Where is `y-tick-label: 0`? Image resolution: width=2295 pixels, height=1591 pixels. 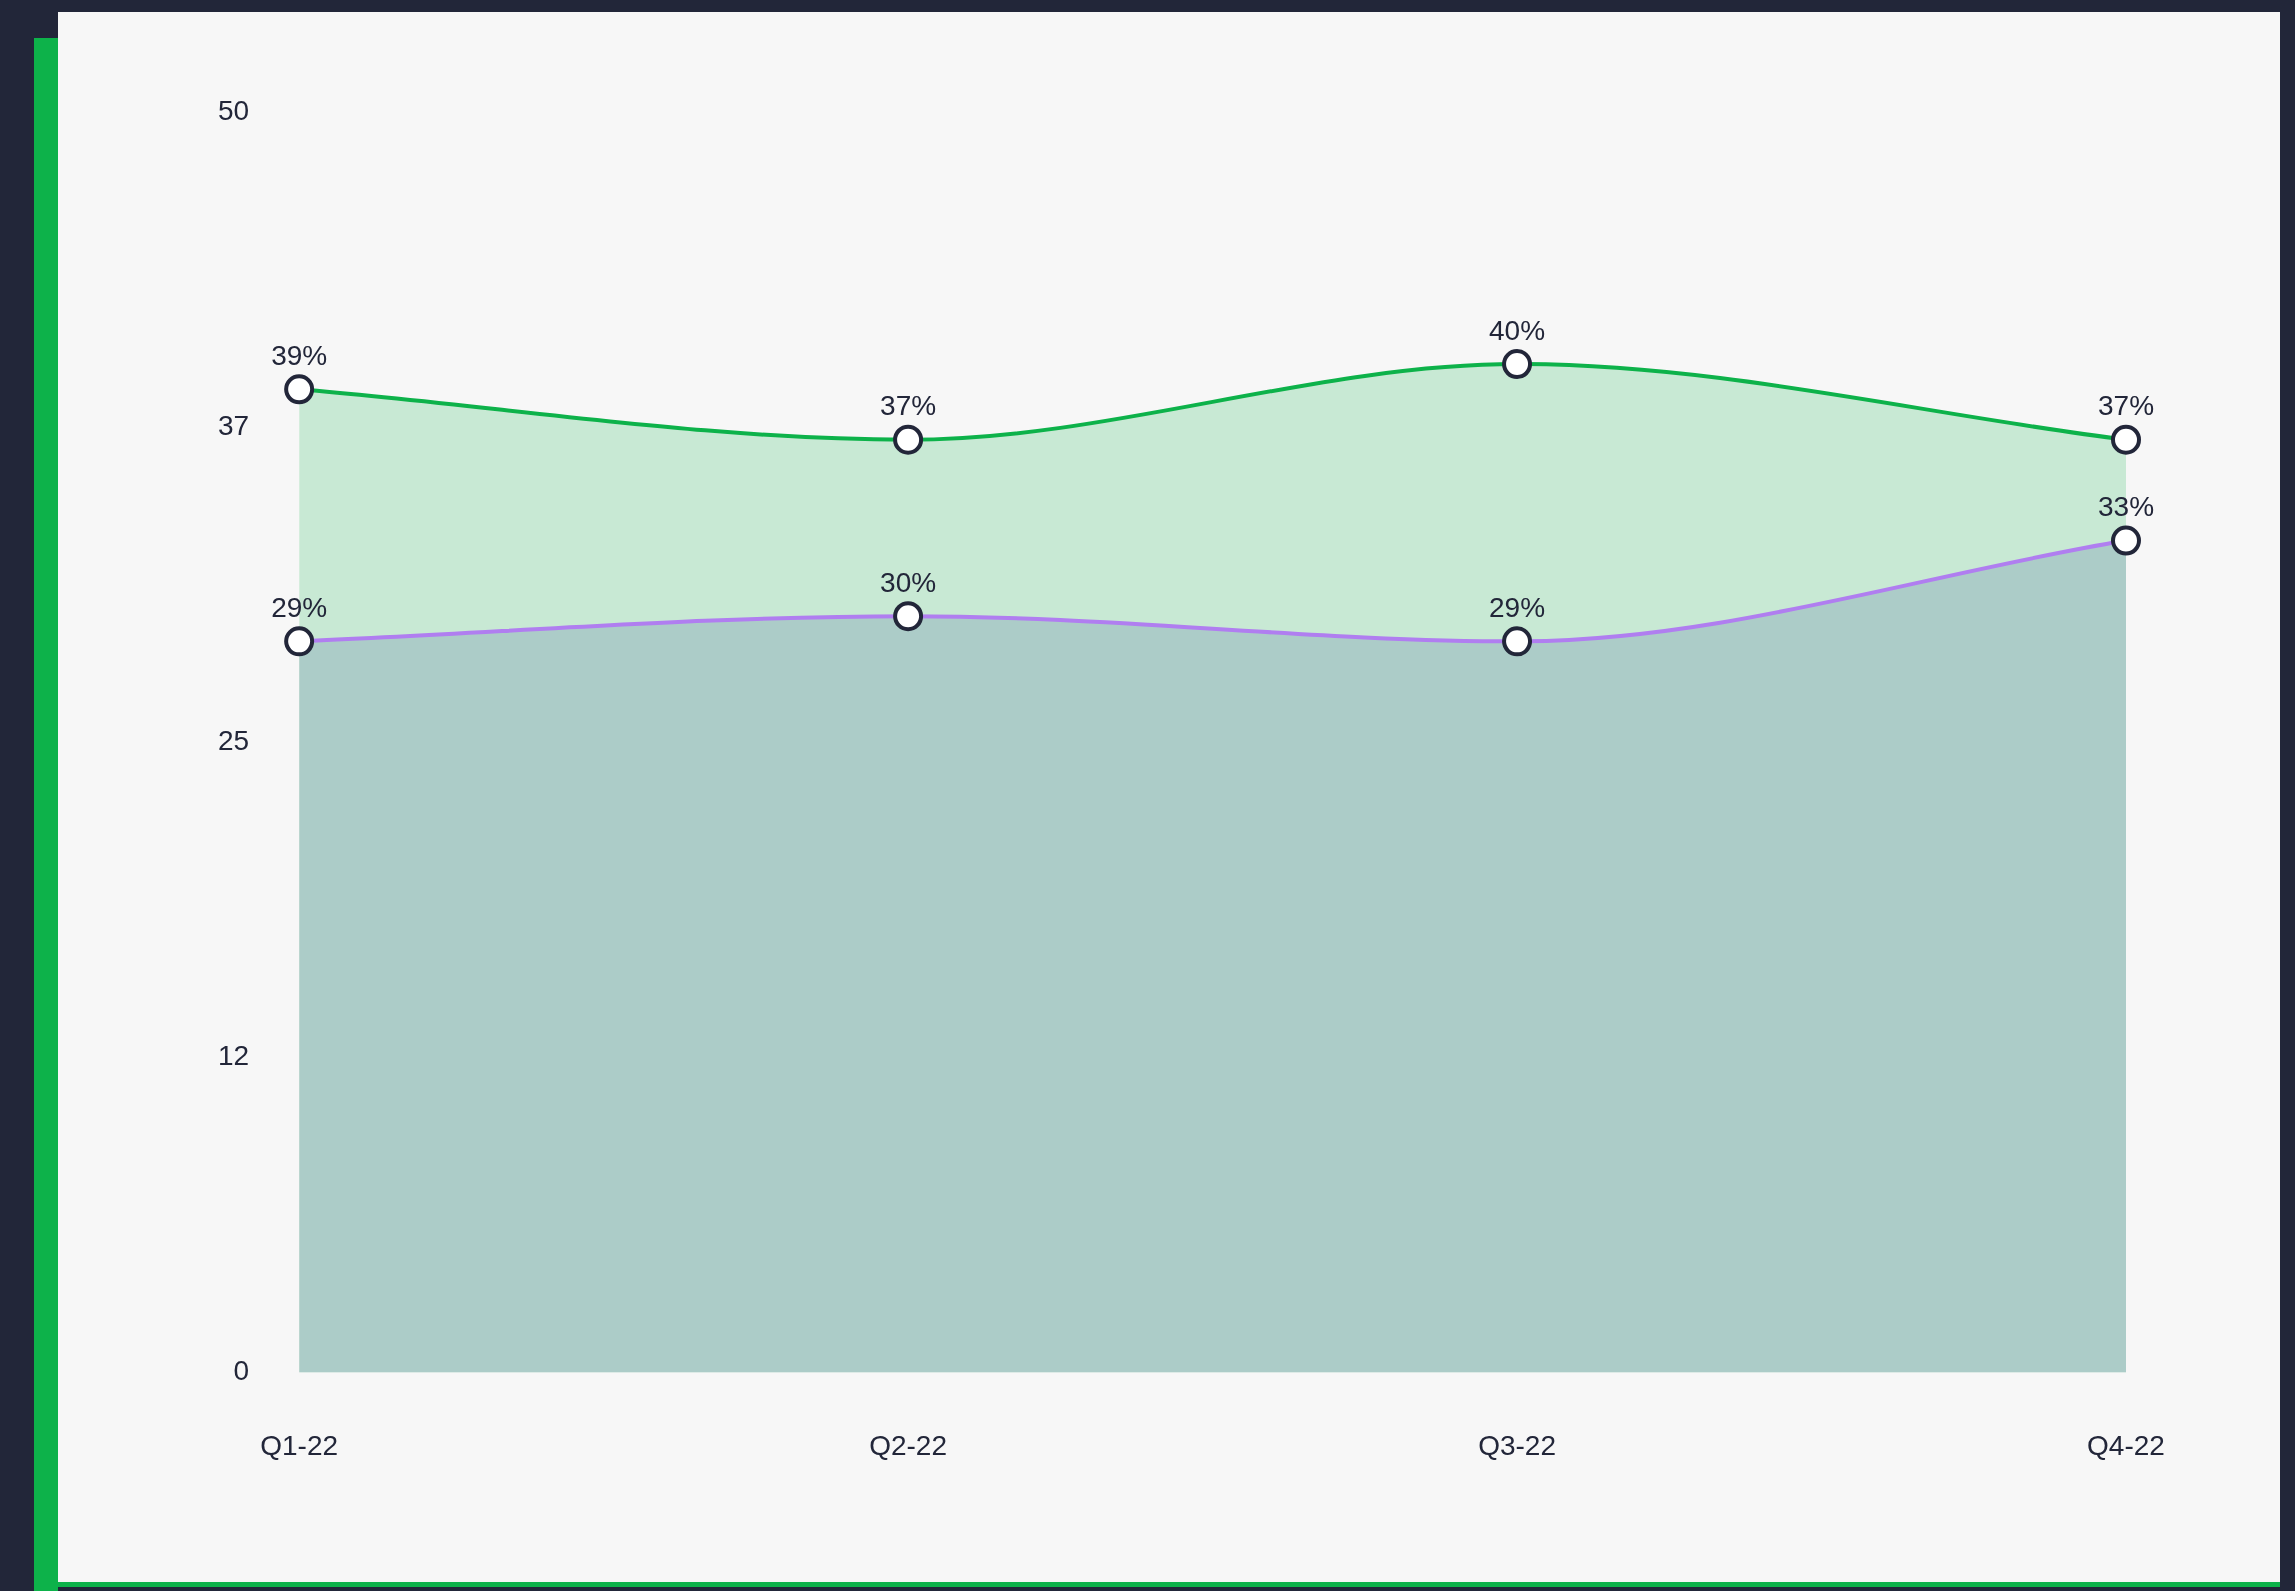
y-tick-label: 0 is located at coordinates (241, 1371).